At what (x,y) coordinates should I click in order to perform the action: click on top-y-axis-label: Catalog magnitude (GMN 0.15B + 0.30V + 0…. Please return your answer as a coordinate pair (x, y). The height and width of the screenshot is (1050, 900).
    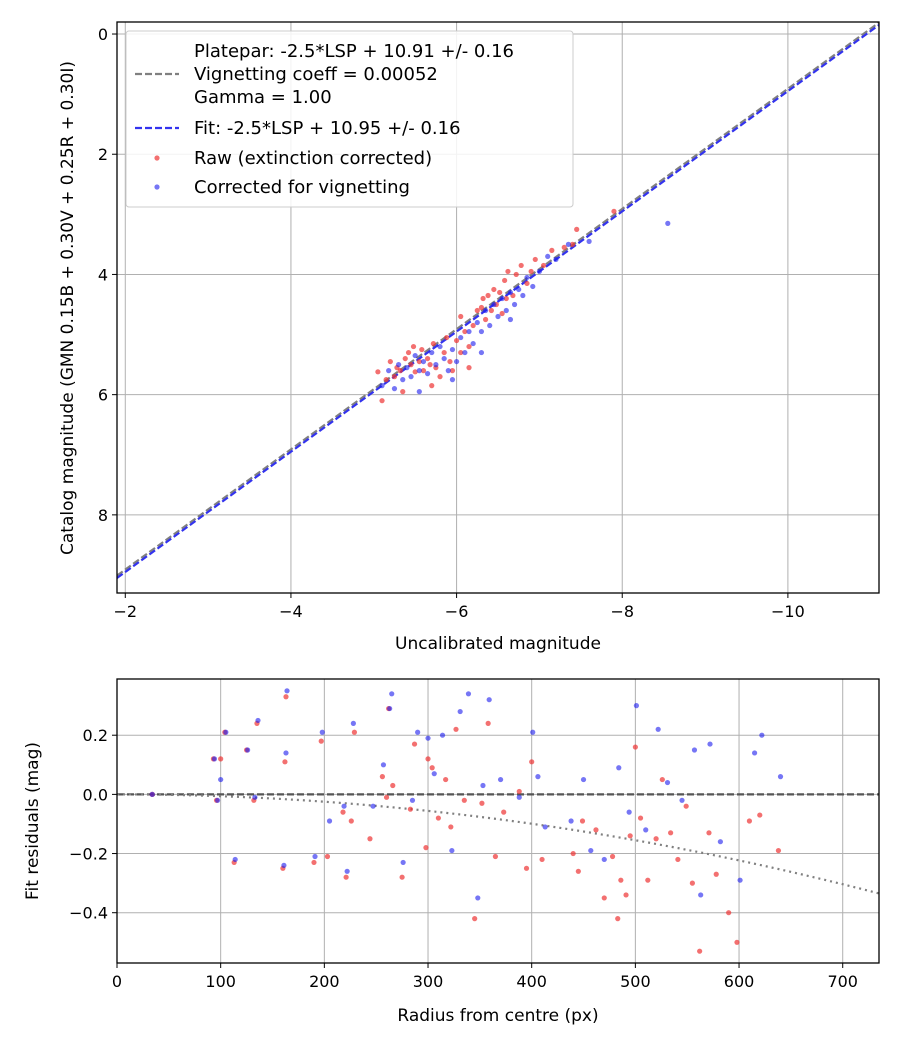
    Looking at the image, I should click on (68, 308).